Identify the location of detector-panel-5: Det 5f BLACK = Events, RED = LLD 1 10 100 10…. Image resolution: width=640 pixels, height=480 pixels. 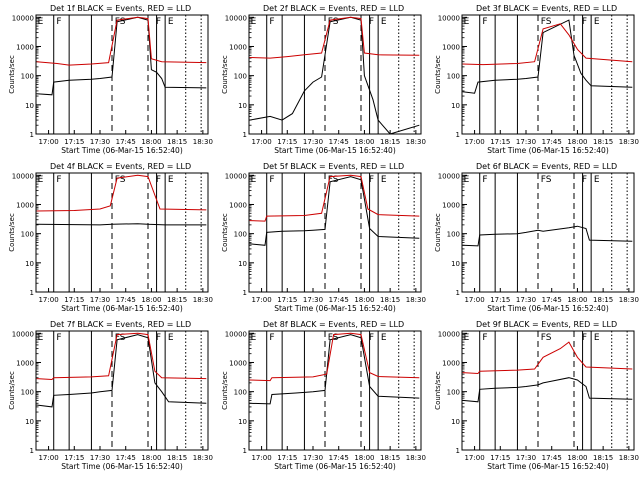
(323, 237).